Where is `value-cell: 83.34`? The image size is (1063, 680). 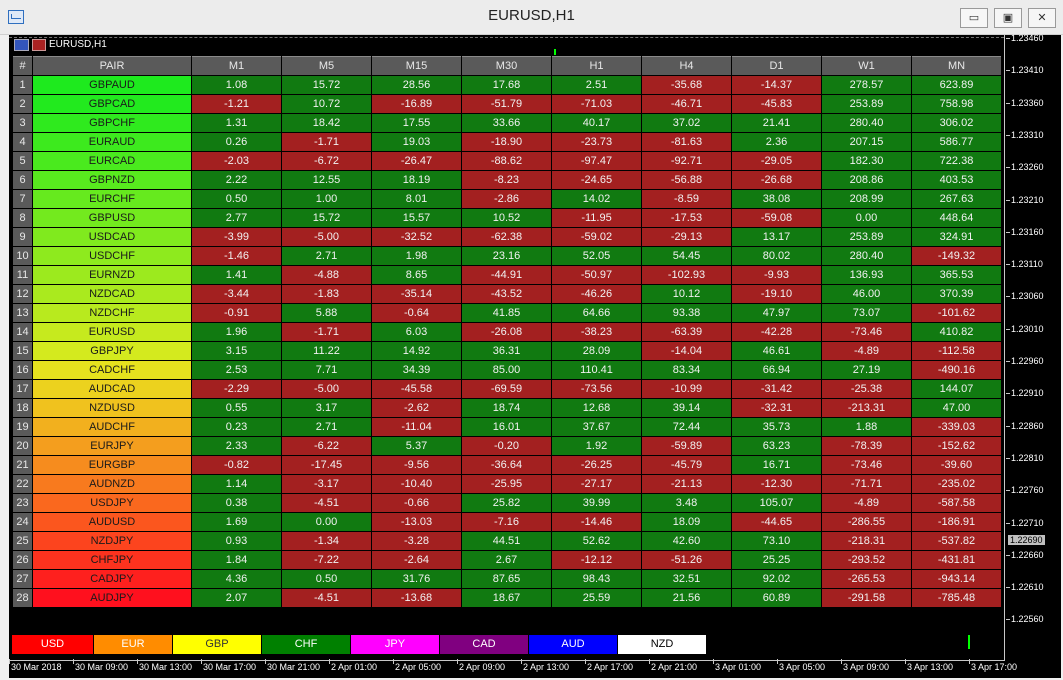 value-cell: 83.34 is located at coordinates (686, 370).